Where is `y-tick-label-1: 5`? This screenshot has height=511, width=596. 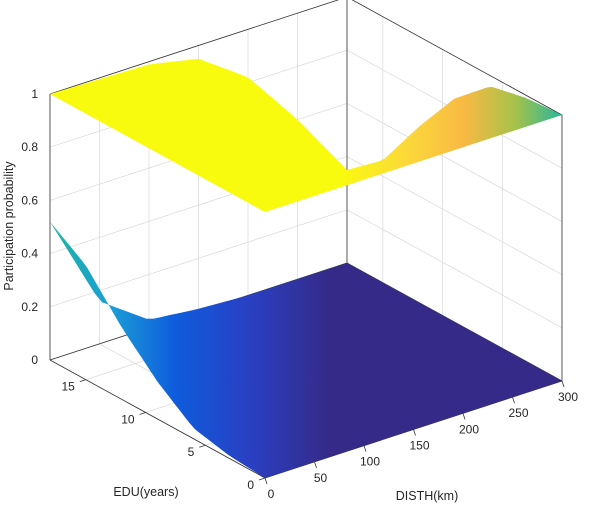 y-tick-label-1: 5 is located at coordinates (191, 452).